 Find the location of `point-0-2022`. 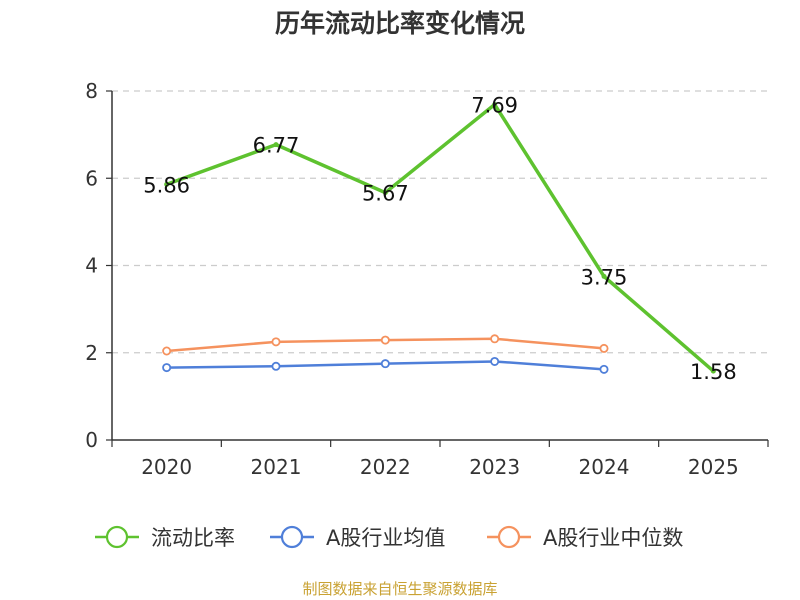

point-0-2022 is located at coordinates (385, 193).